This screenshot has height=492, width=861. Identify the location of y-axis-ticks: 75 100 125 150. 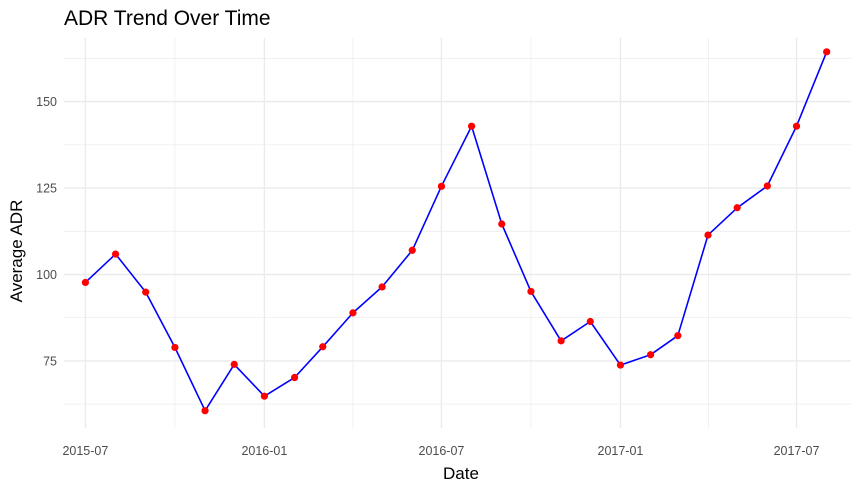
(46, 231).